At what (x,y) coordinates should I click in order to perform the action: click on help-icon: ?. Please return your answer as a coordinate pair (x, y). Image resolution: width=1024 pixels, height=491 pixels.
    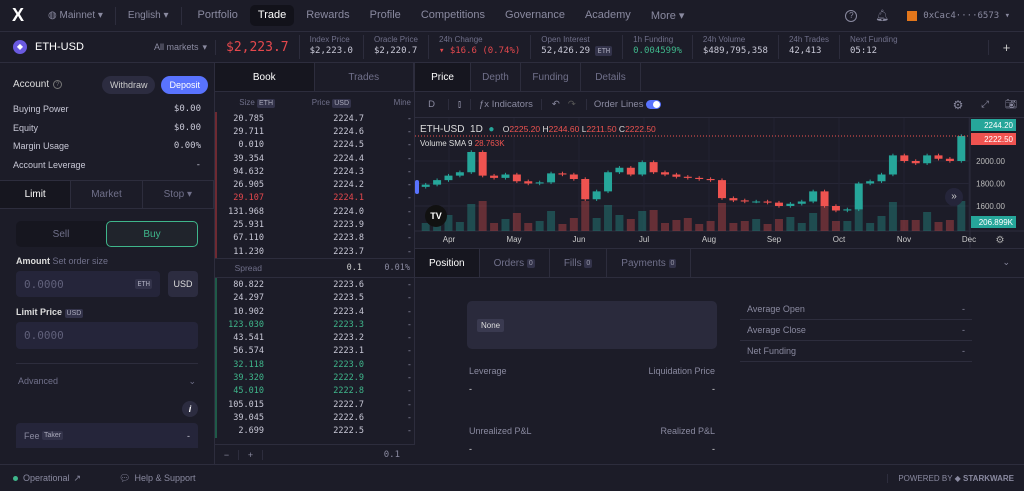
    Looking at the image, I should click on (851, 15).